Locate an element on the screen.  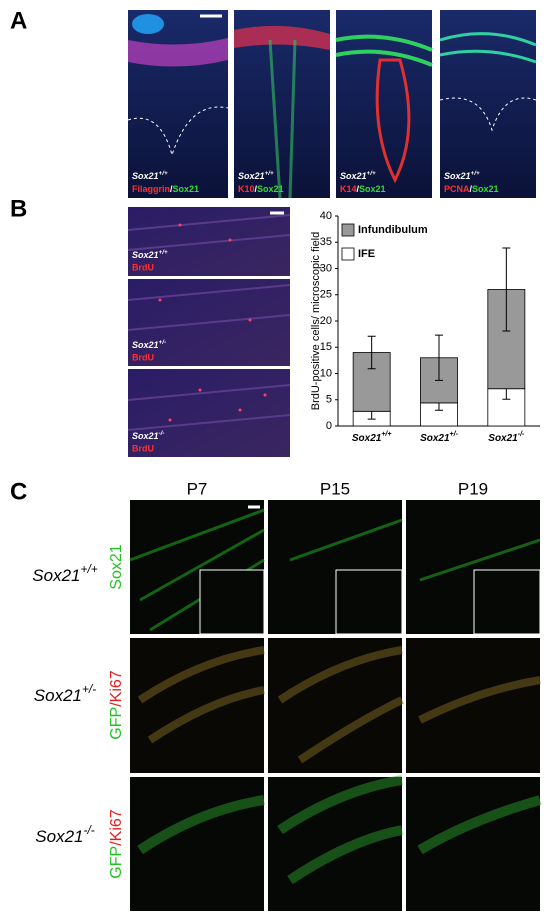
panel-letter: A is located at coordinates (18, 20).